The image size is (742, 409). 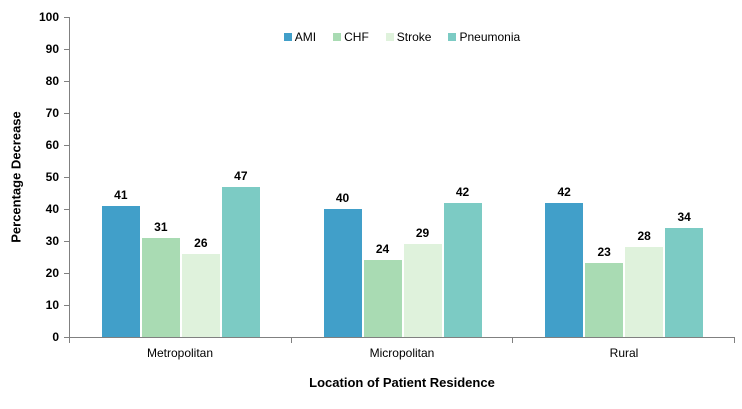 I want to click on x-category-label-micropolitan: Micropolitan, so click(x=402, y=353).